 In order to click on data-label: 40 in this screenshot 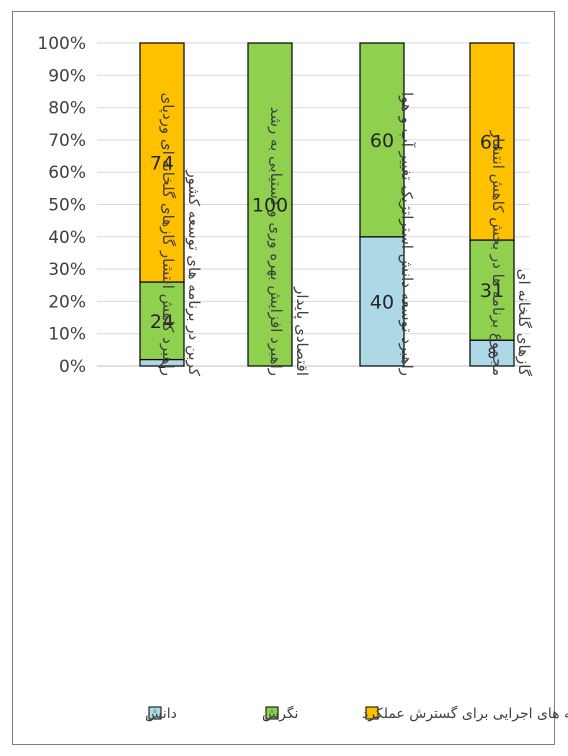, I will do `click(382, 302)`.